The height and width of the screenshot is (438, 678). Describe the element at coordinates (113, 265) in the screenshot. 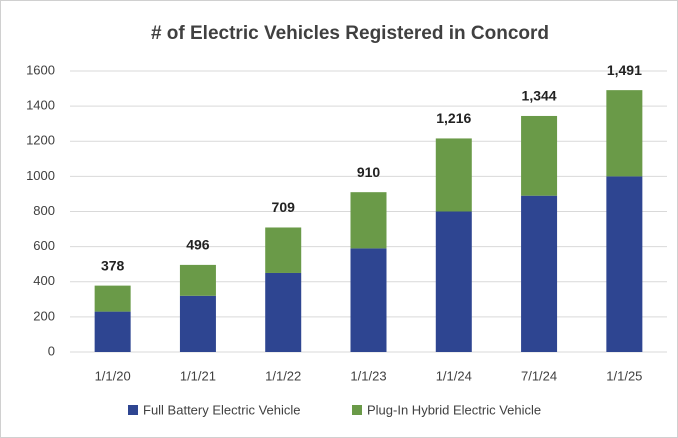

I see `total-label: 378` at that location.